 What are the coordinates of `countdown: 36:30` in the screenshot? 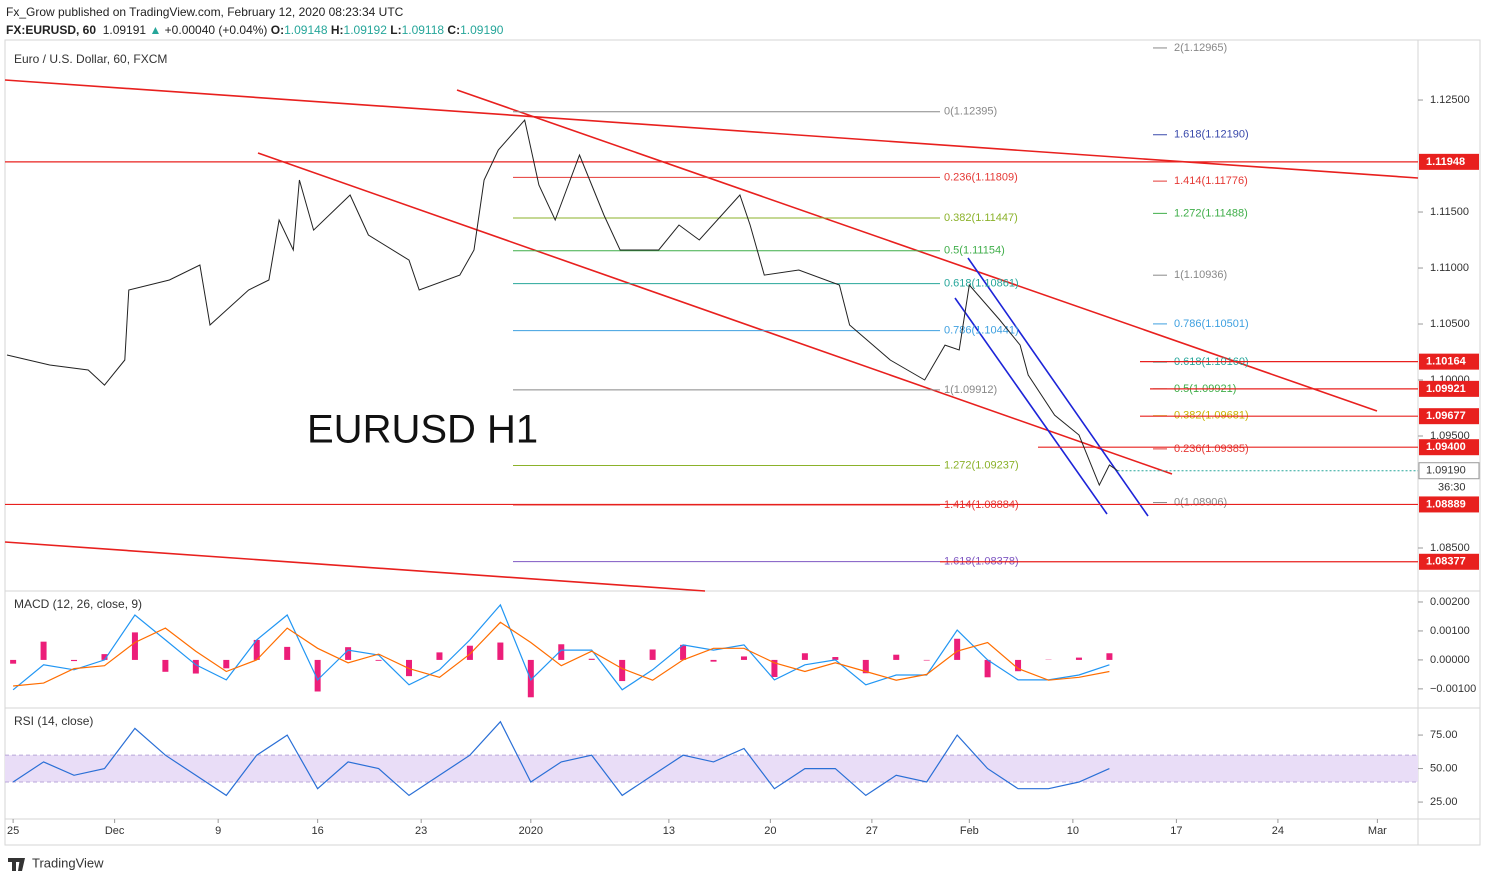 It's located at (1452, 488).